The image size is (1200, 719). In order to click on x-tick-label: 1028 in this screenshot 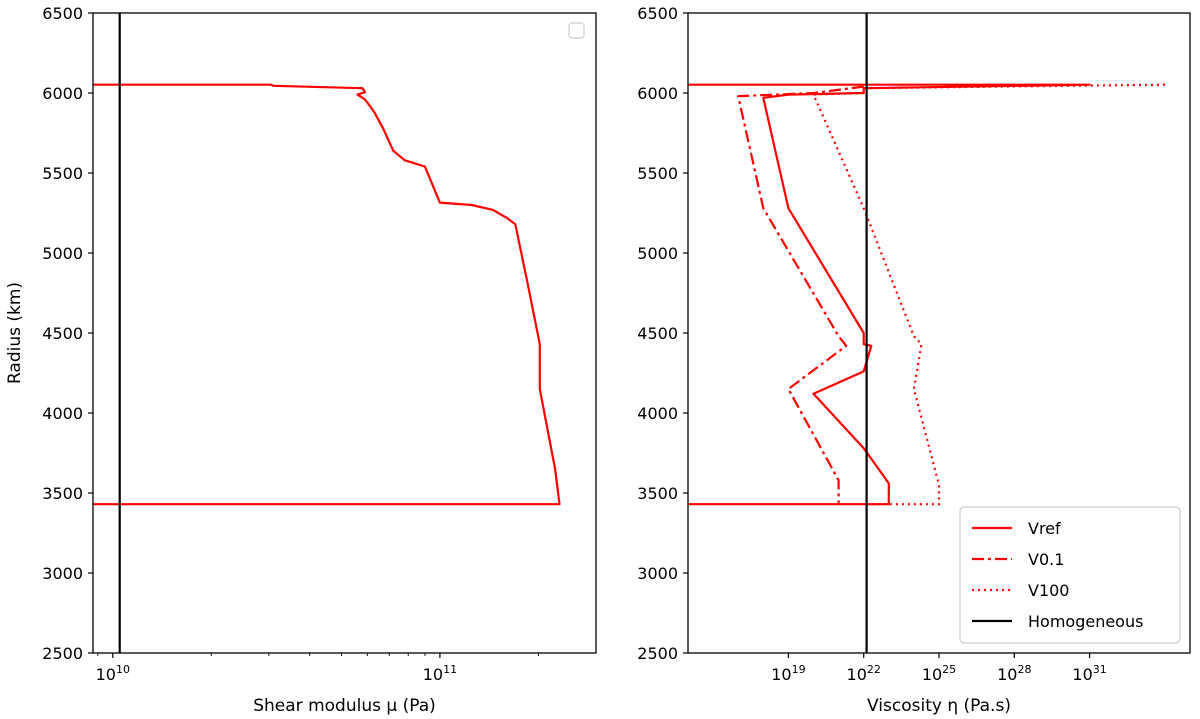, I will do `click(1014, 673)`.